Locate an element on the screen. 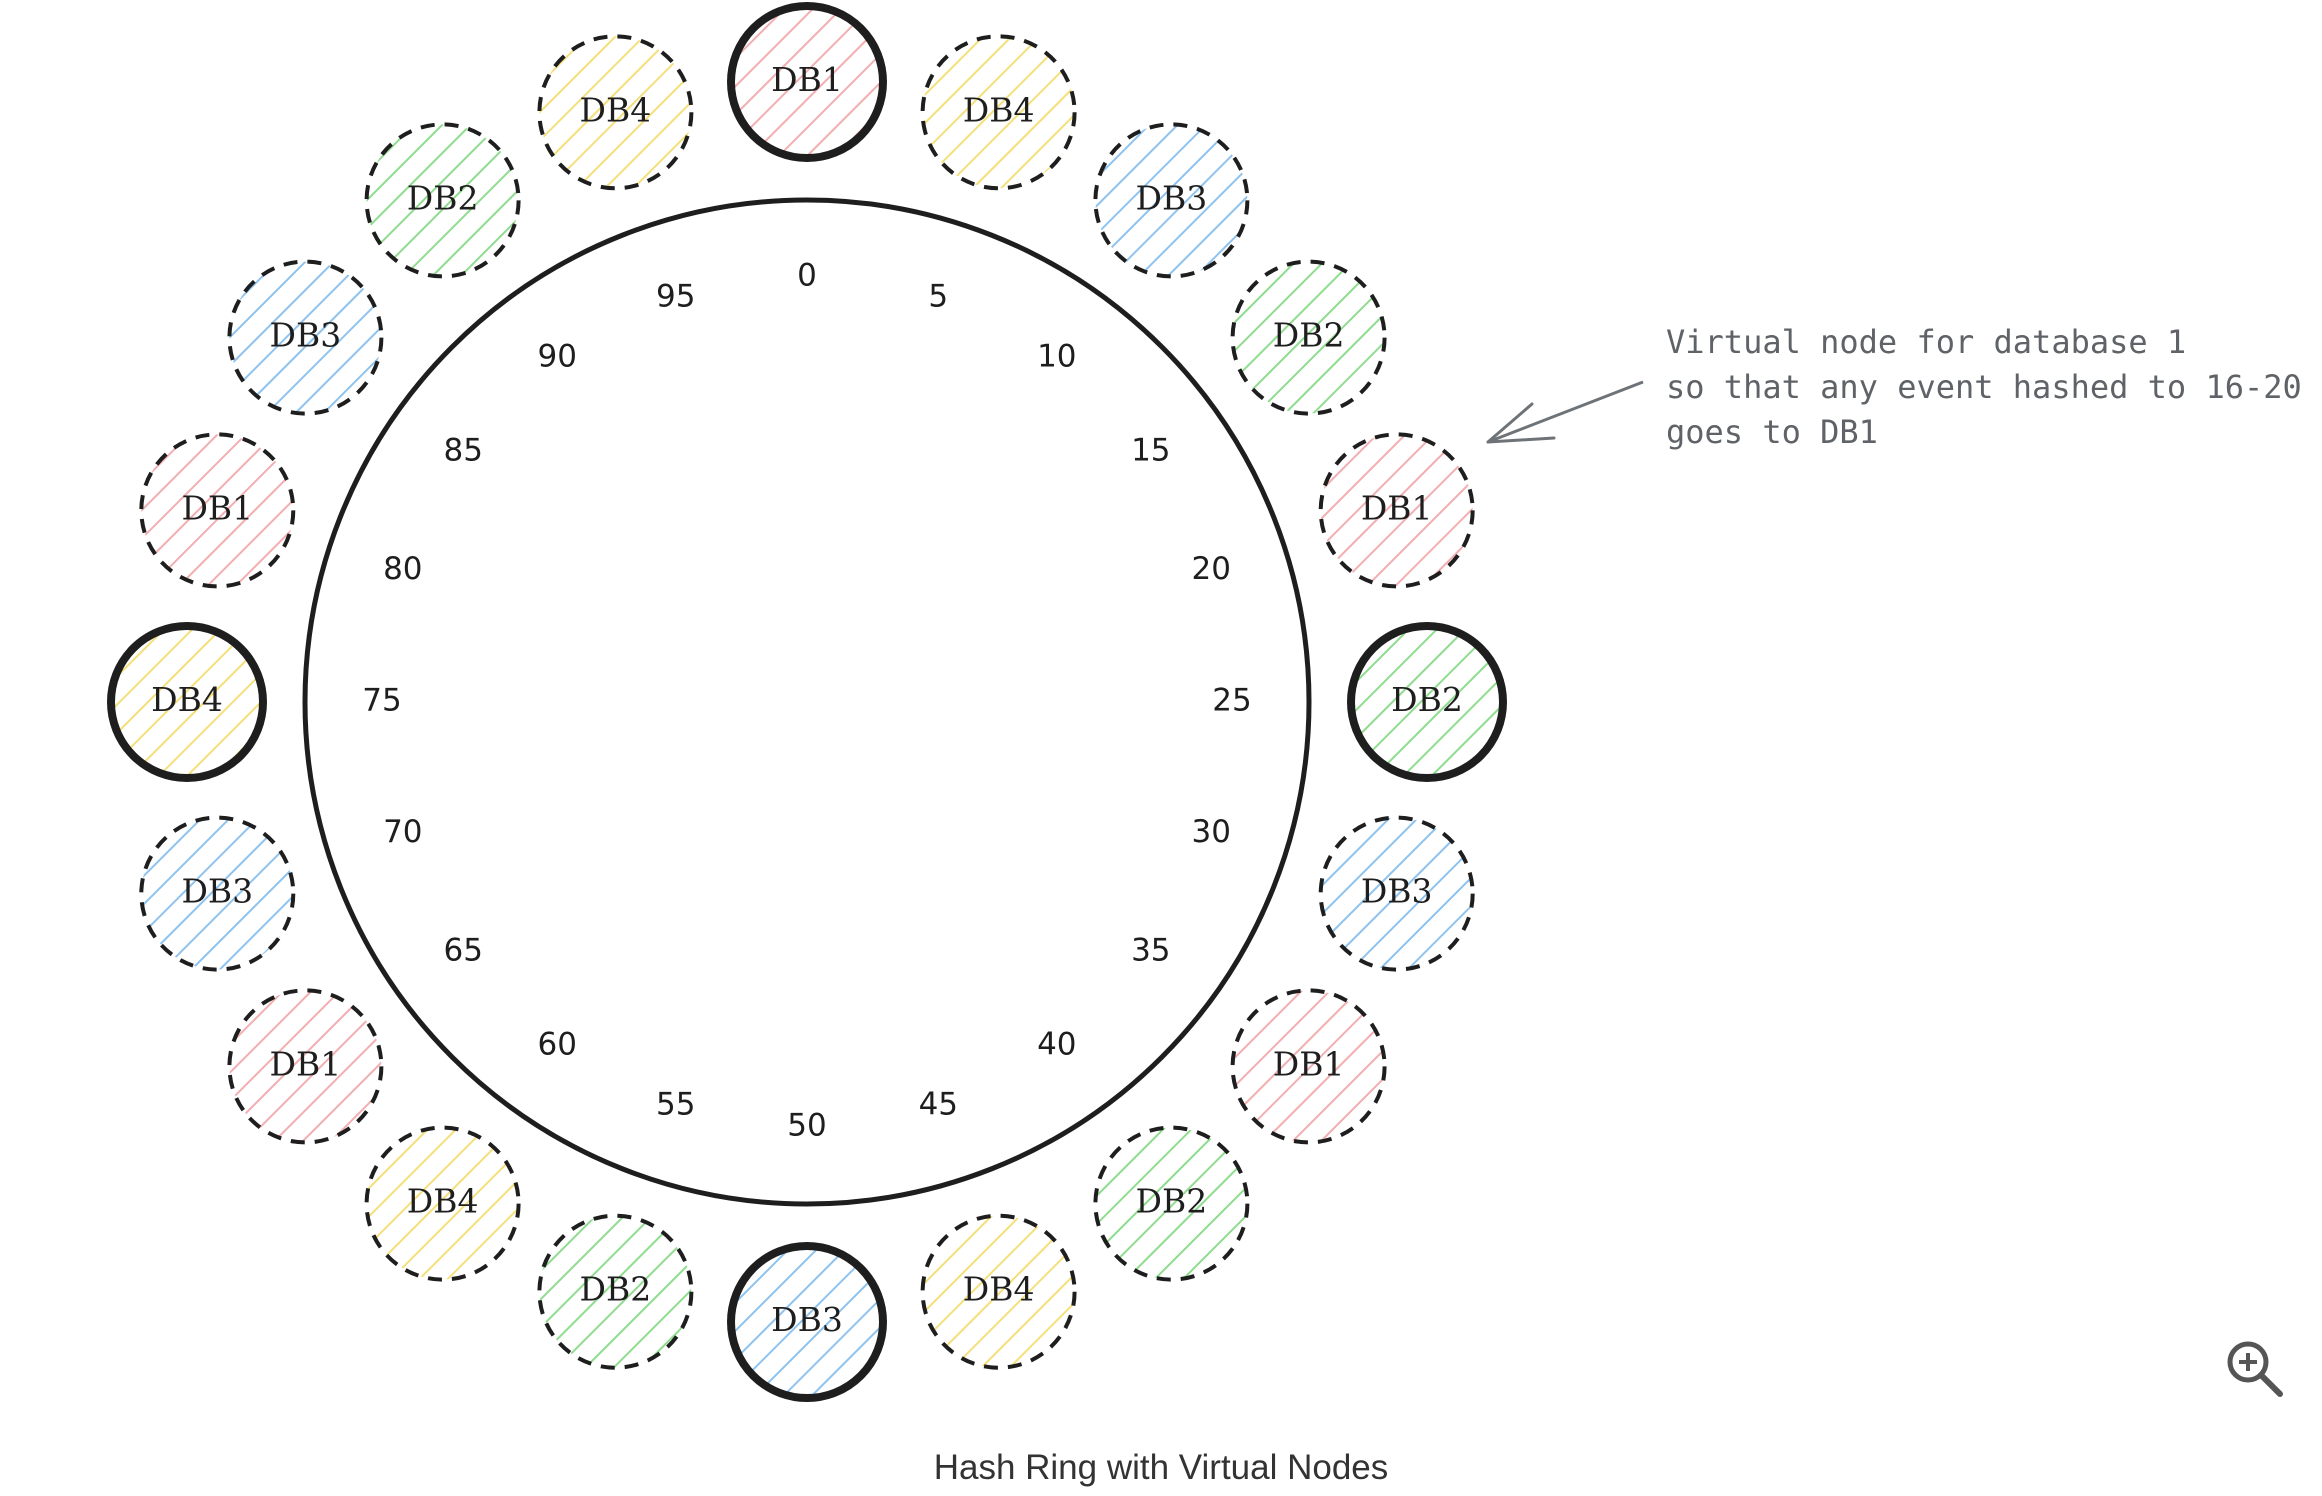  tick-label-75: 75 is located at coordinates (381, 701).